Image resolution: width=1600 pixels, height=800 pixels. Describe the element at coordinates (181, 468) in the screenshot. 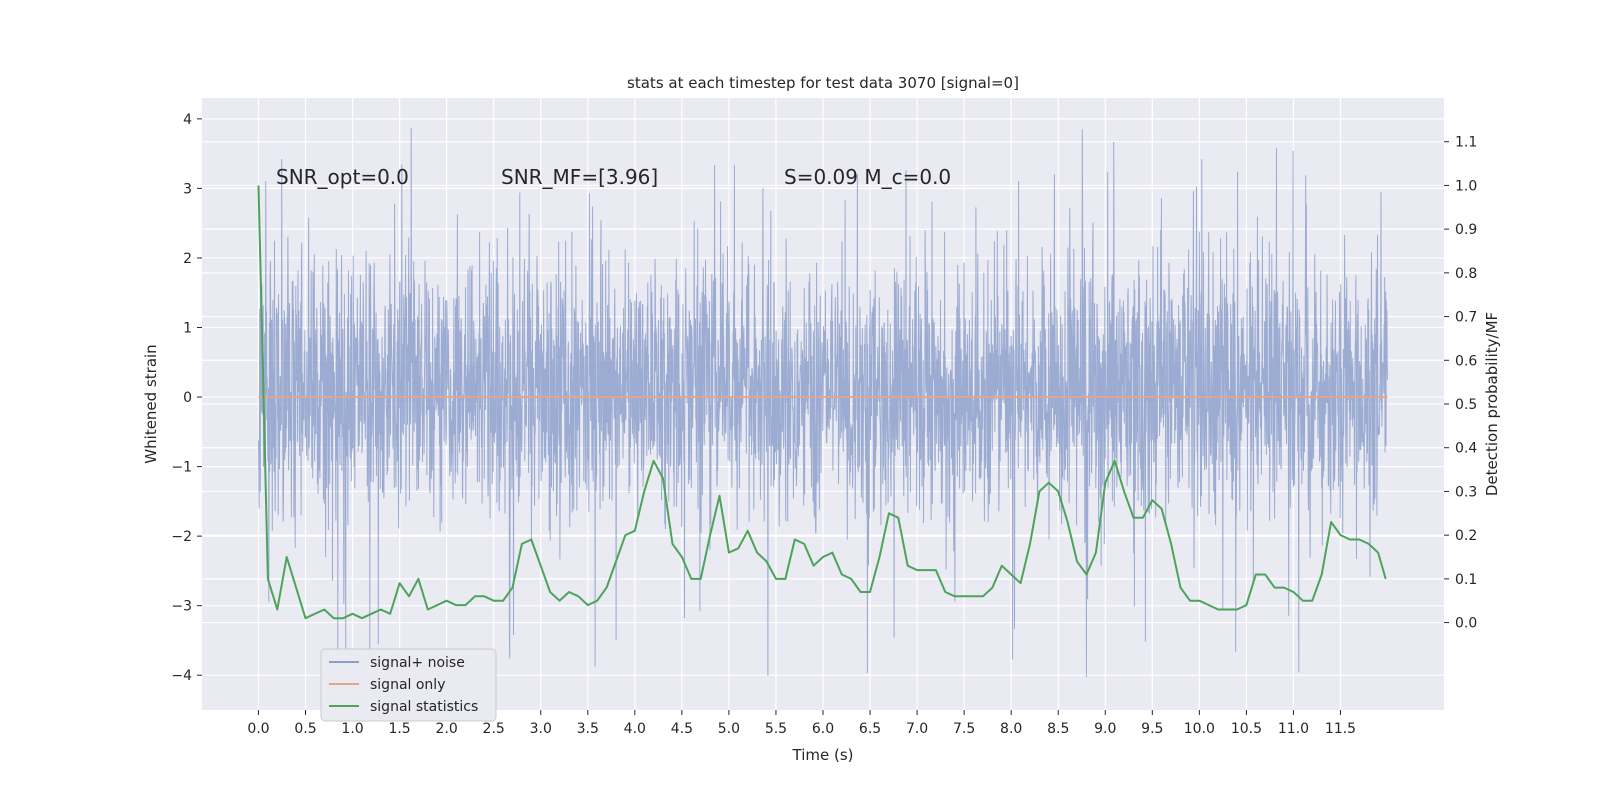

I see `y-left-tick-label-3: −1` at that location.